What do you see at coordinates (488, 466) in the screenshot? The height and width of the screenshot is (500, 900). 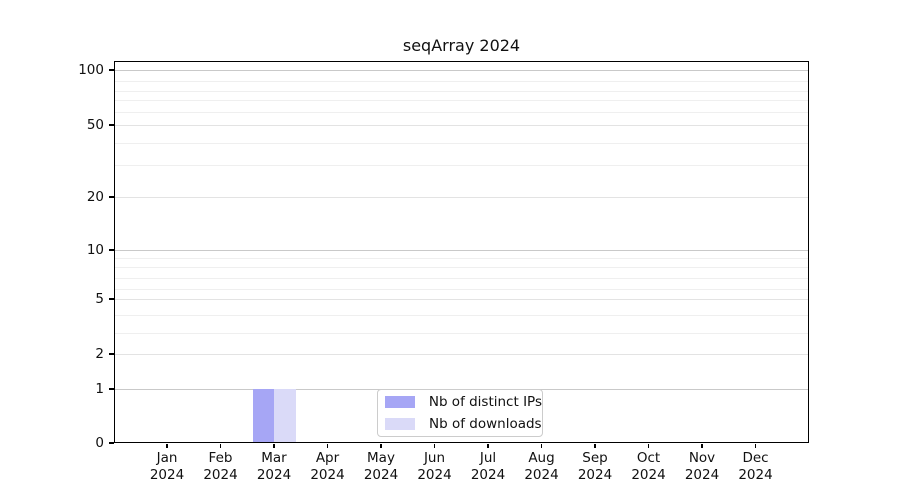 I see `x-tick-label-jul: Jul 2024` at bounding box center [488, 466].